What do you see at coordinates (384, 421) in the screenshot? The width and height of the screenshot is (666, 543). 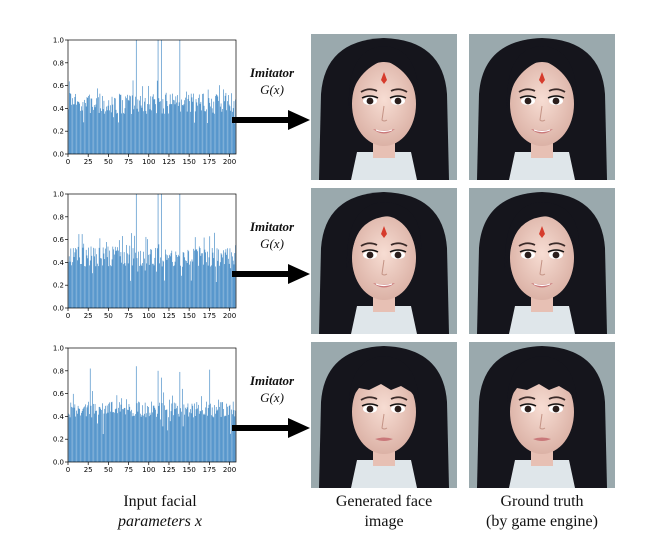 I see `nose` at bounding box center [384, 421].